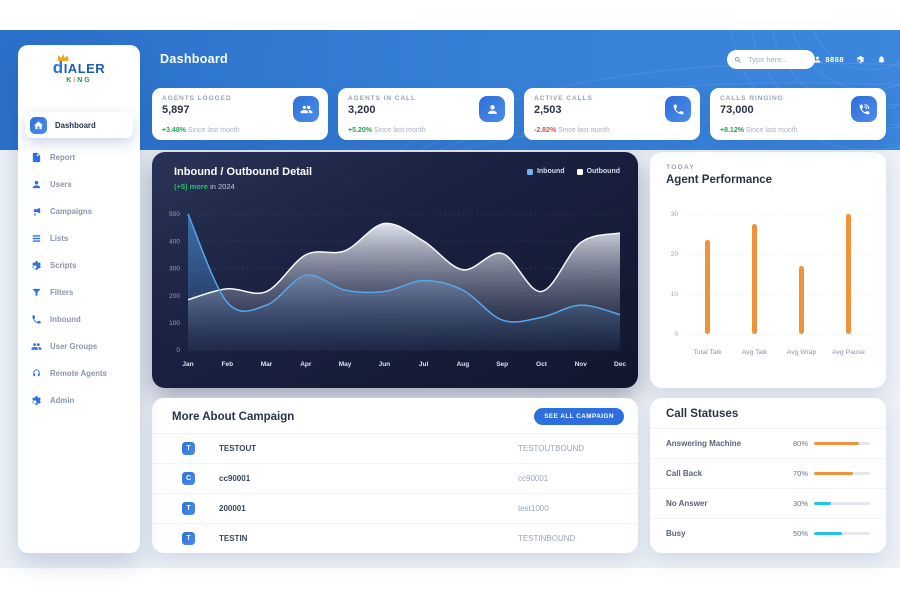 The width and height of the screenshot is (900, 600). Describe the element at coordinates (79, 184) in the screenshot. I see `sidebar-item-users: Users` at that location.